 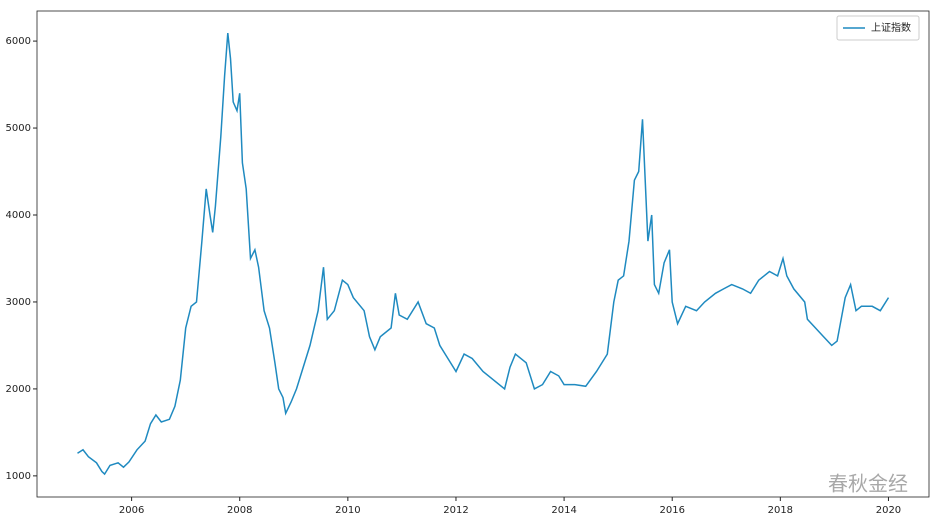 What do you see at coordinates (868, 484) in the screenshot?
I see `watermark: 春秋金经` at bounding box center [868, 484].